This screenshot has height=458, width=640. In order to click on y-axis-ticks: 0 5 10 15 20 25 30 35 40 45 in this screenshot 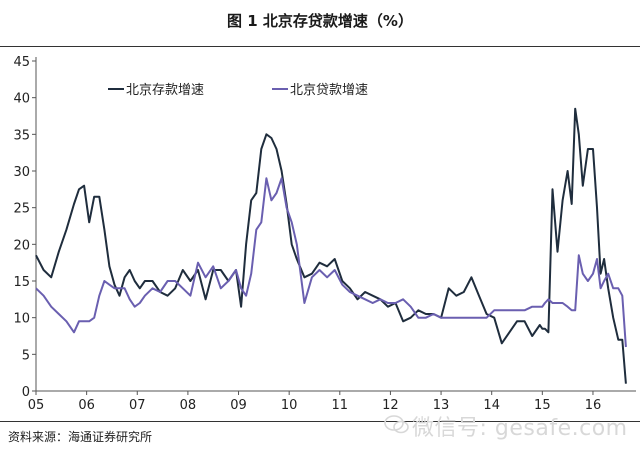, I will do `click(24, 227)`.